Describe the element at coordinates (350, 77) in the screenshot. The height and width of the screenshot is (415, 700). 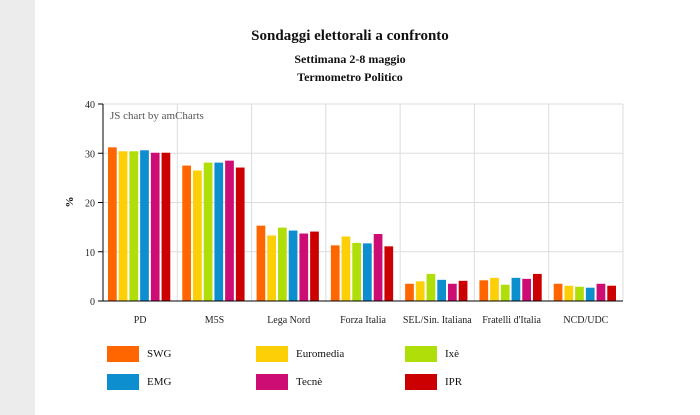
I see `chart-subtitle-source: Termometro Politico` at that location.